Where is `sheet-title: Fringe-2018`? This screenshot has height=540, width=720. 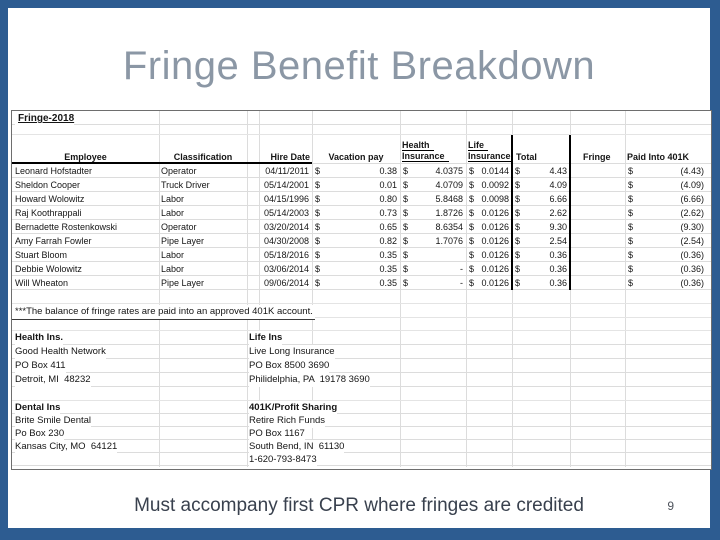 sheet-title: Fringe-2018 is located at coordinates (45, 119).